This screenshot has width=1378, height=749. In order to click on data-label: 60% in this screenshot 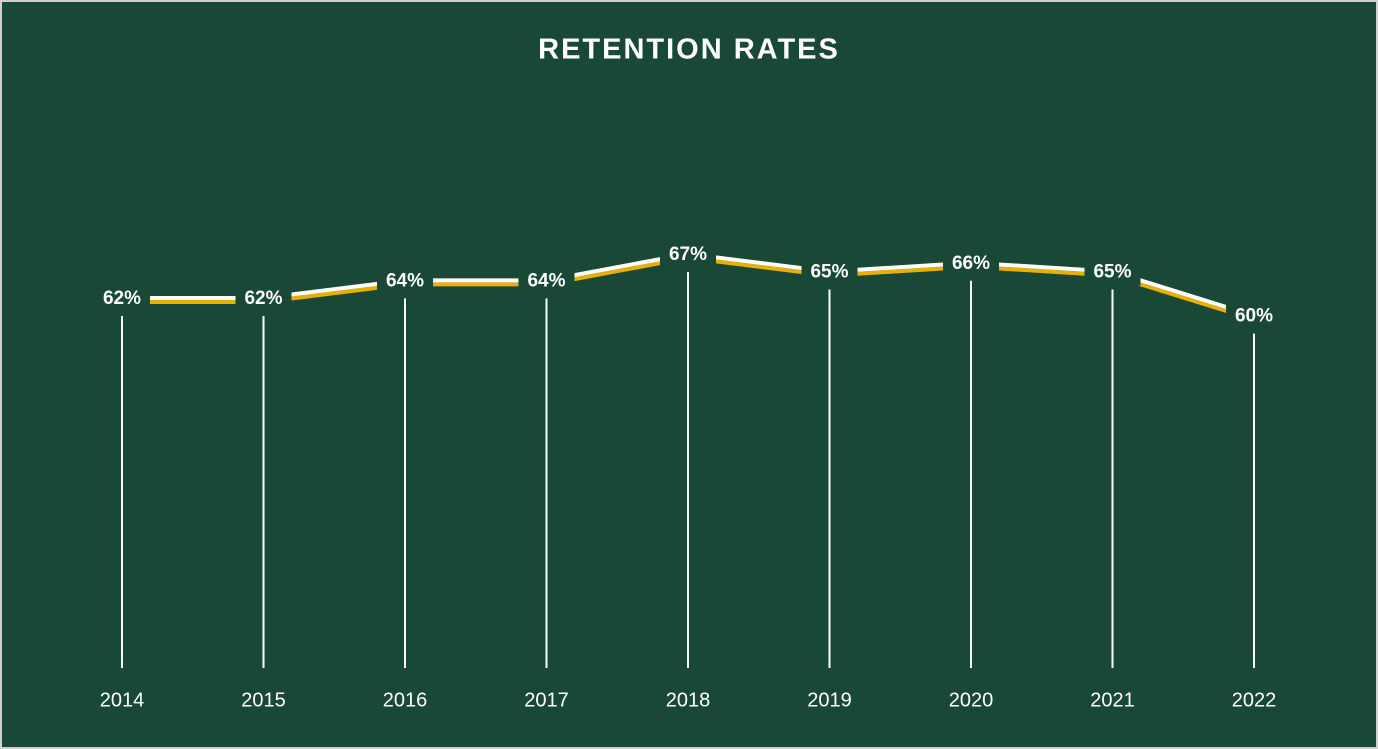, I will do `click(1254, 316)`.